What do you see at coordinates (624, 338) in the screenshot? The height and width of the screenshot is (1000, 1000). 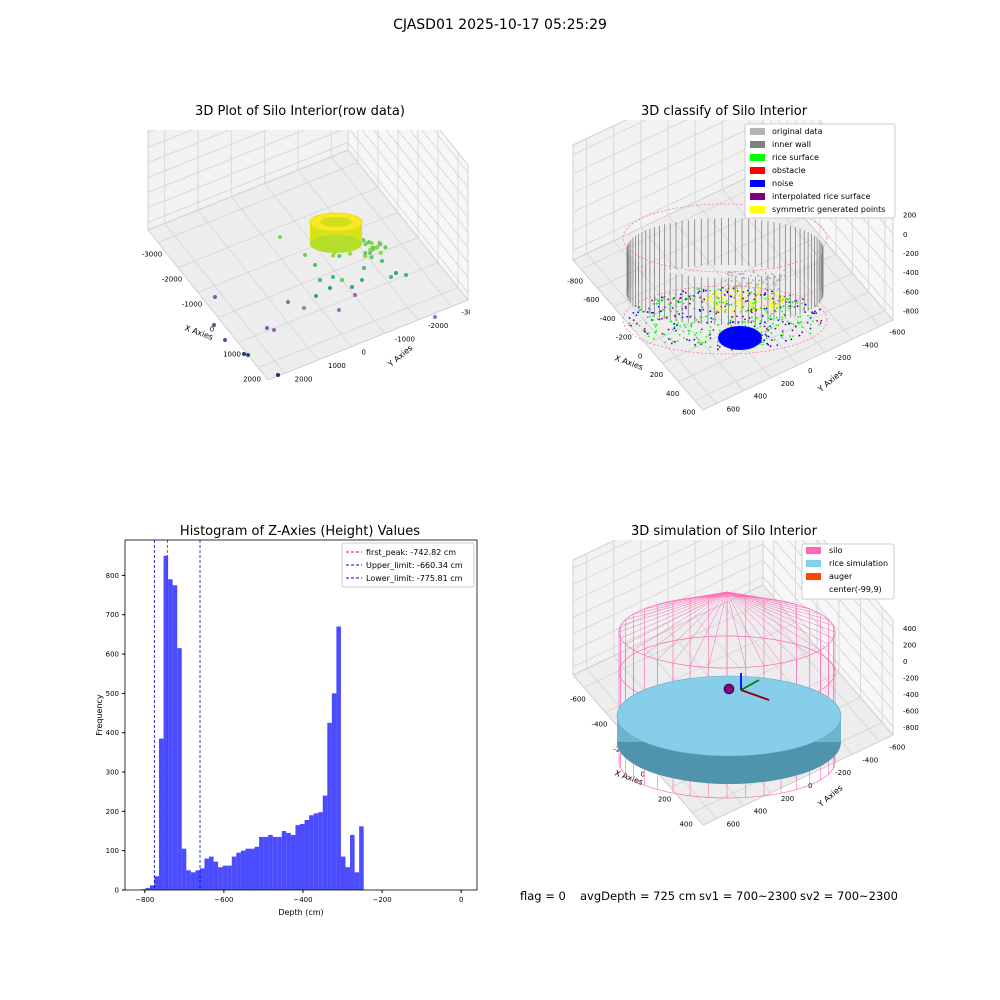 I see `plot2-x-tick-label: -200` at bounding box center [624, 338].